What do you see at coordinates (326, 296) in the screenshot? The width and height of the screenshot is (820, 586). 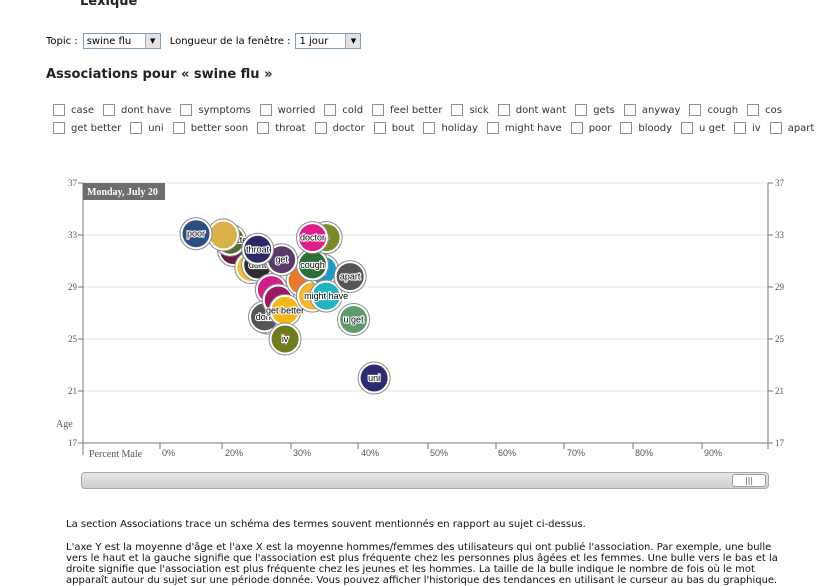 I see `bubble-might-have` at bounding box center [326, 296].